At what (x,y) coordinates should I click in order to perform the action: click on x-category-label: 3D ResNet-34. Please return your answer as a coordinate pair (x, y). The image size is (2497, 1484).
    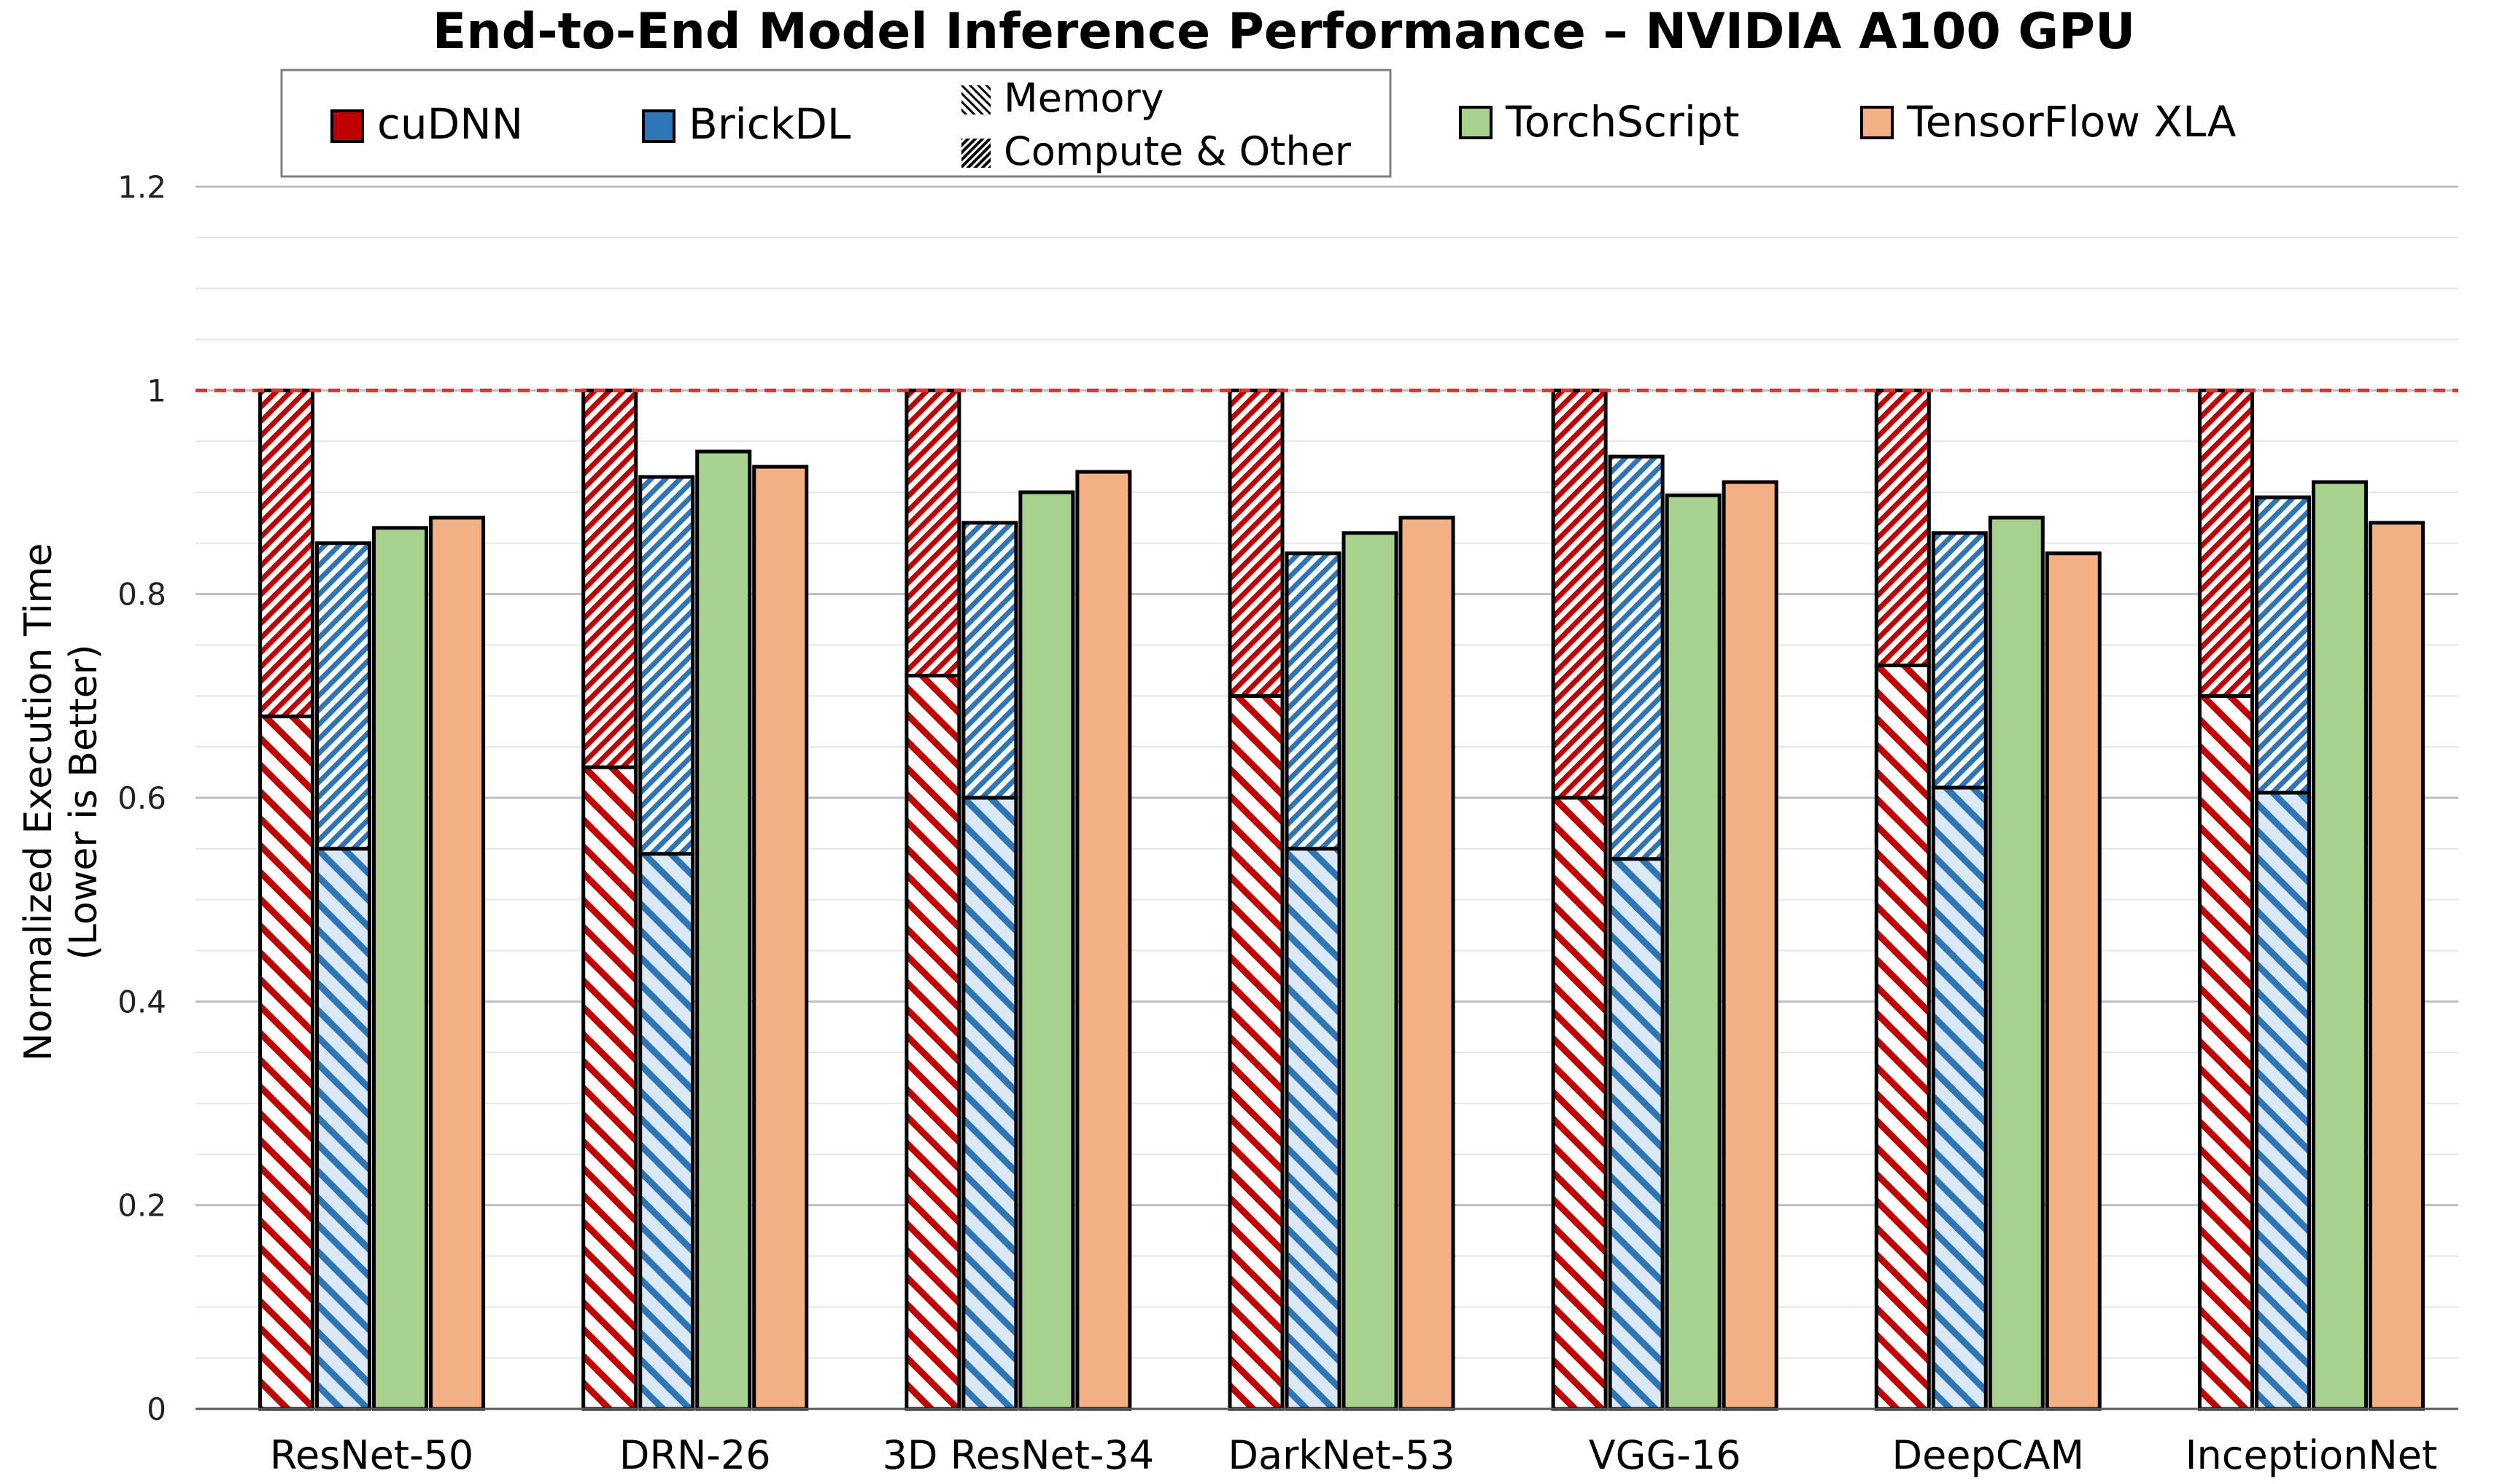
    Looking at the image, I should click on (1019, 1455).